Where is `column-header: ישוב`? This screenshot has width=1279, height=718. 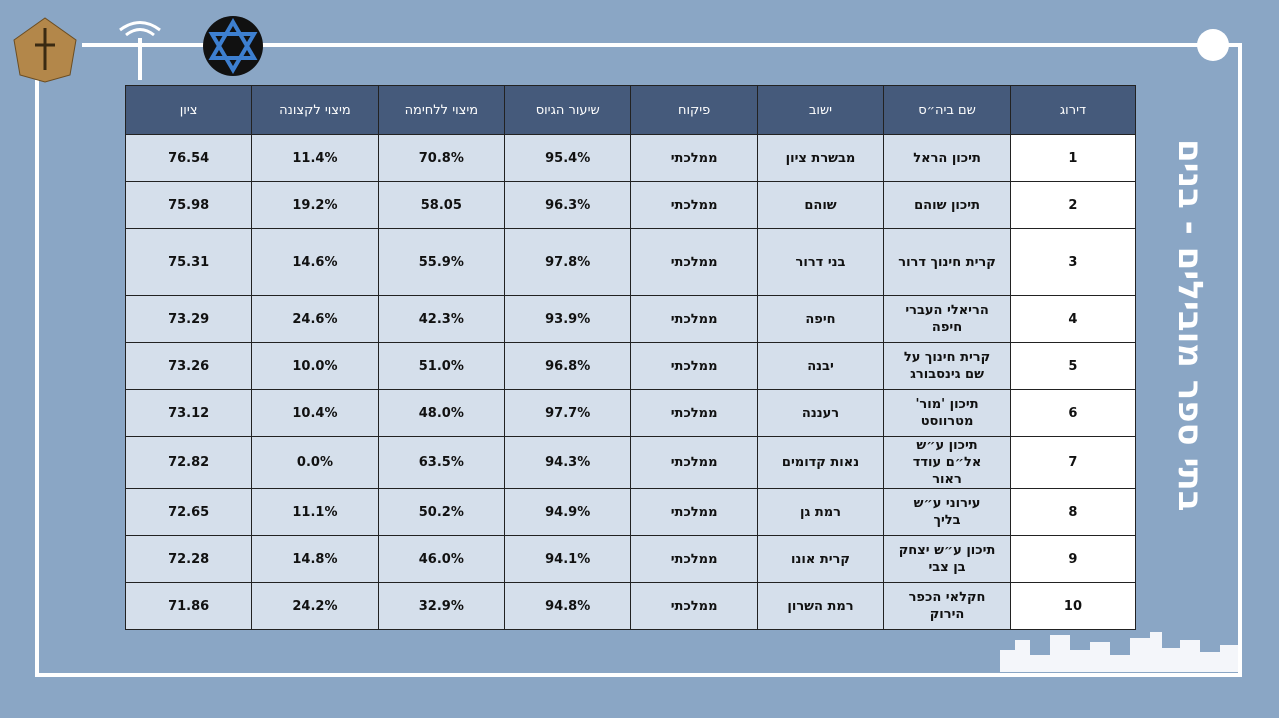 column-header: ישוב is located at coordinates (820, 110).